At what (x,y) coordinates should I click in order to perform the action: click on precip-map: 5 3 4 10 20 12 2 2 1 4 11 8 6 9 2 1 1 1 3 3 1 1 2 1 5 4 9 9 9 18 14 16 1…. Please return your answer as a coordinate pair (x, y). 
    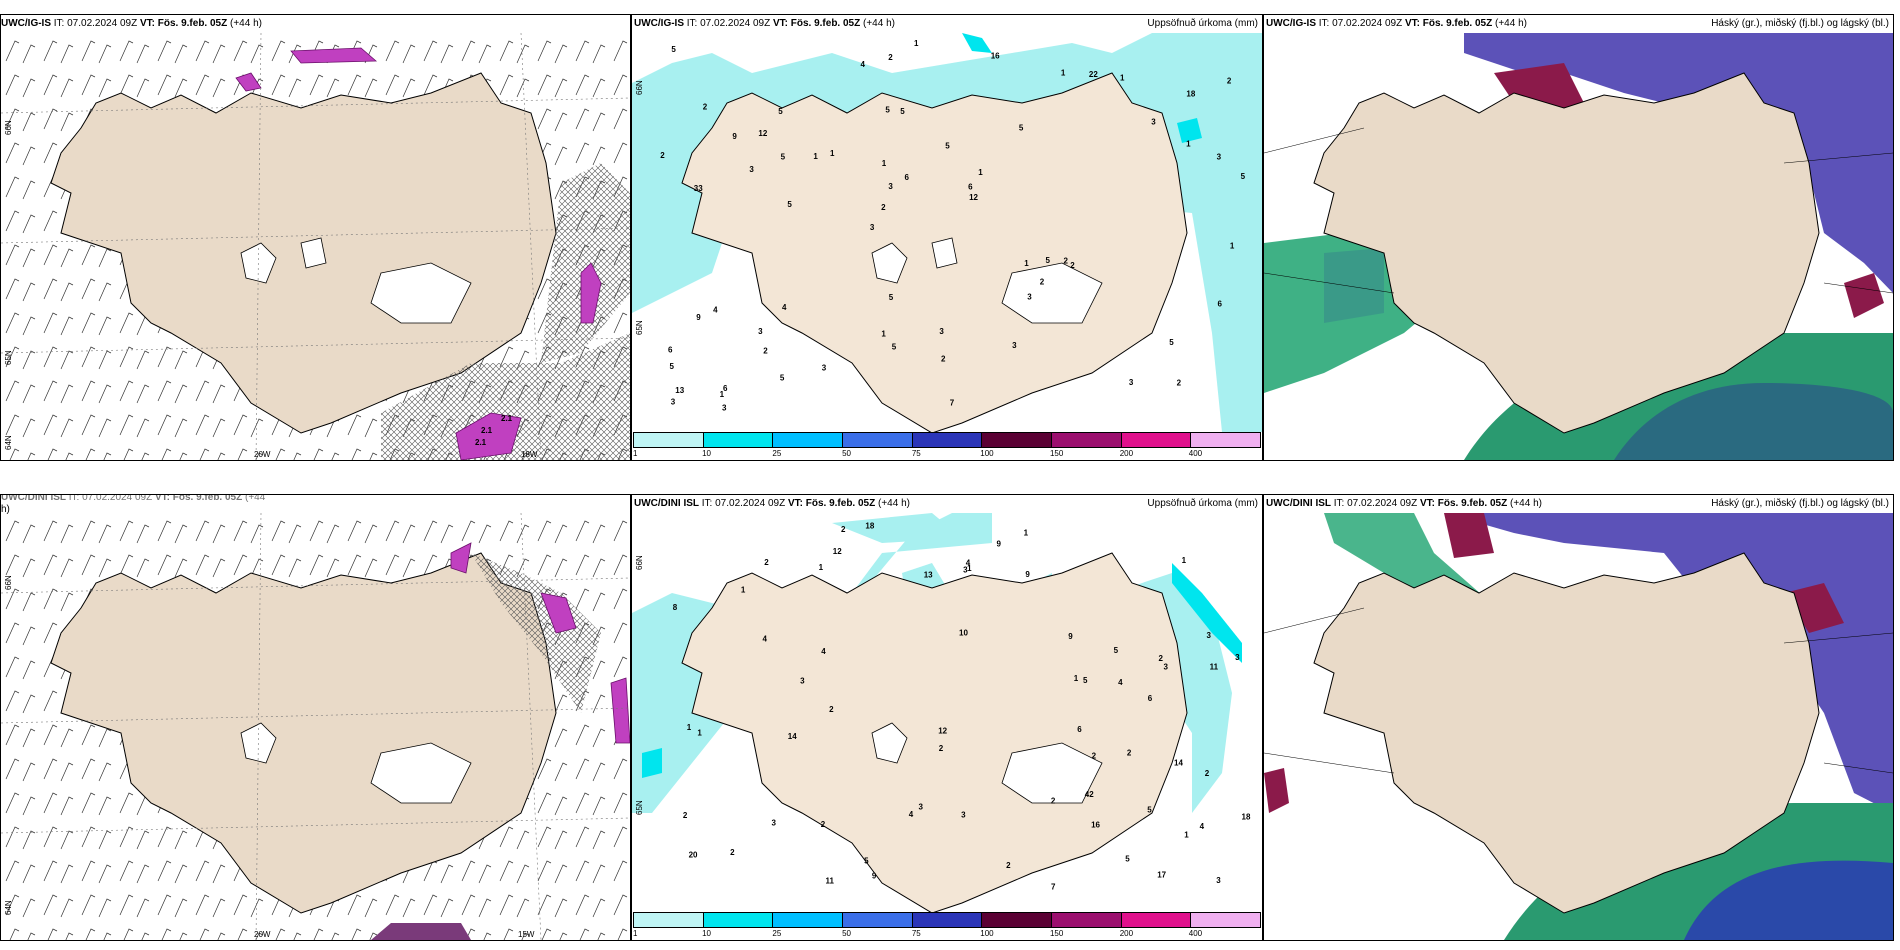
    Looking at the image, I should click on (947, 712).